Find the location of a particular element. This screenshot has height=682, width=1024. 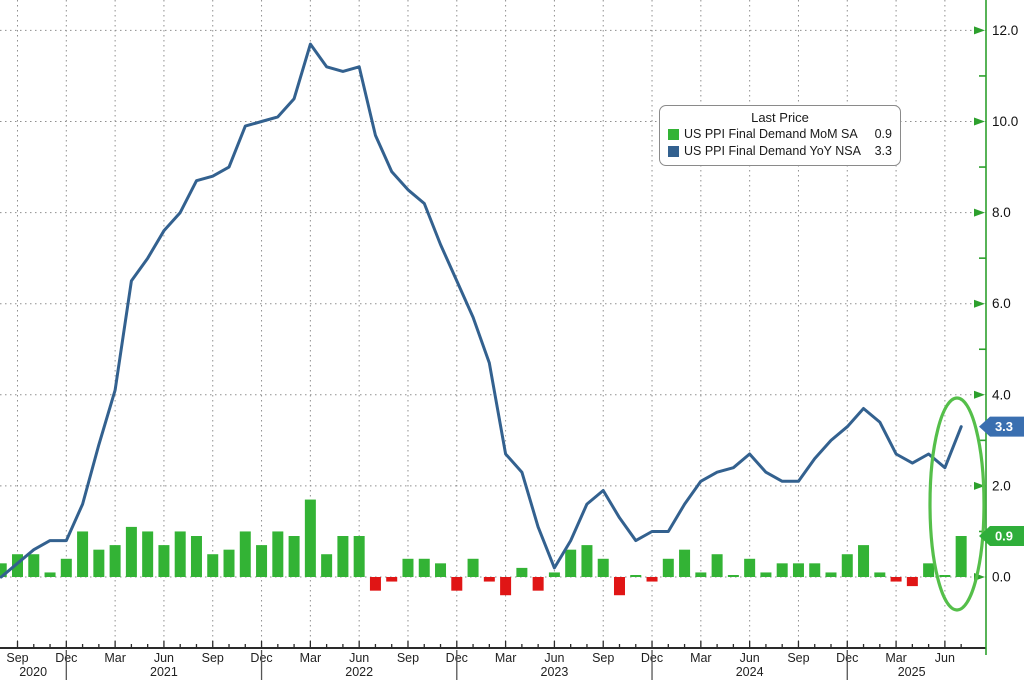

year-label: 2022 is located at coordinates (359, 672).